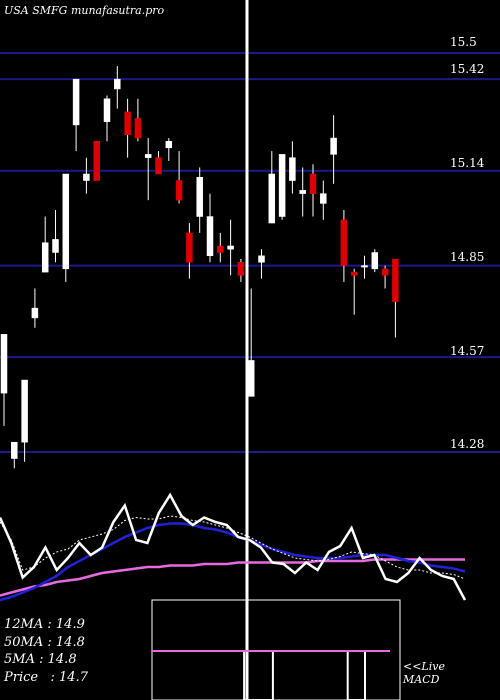  What do you see at coordinates (424, 666) in the screenshot?
I see `live-label: <<Live` at bounding box center [424, 666].